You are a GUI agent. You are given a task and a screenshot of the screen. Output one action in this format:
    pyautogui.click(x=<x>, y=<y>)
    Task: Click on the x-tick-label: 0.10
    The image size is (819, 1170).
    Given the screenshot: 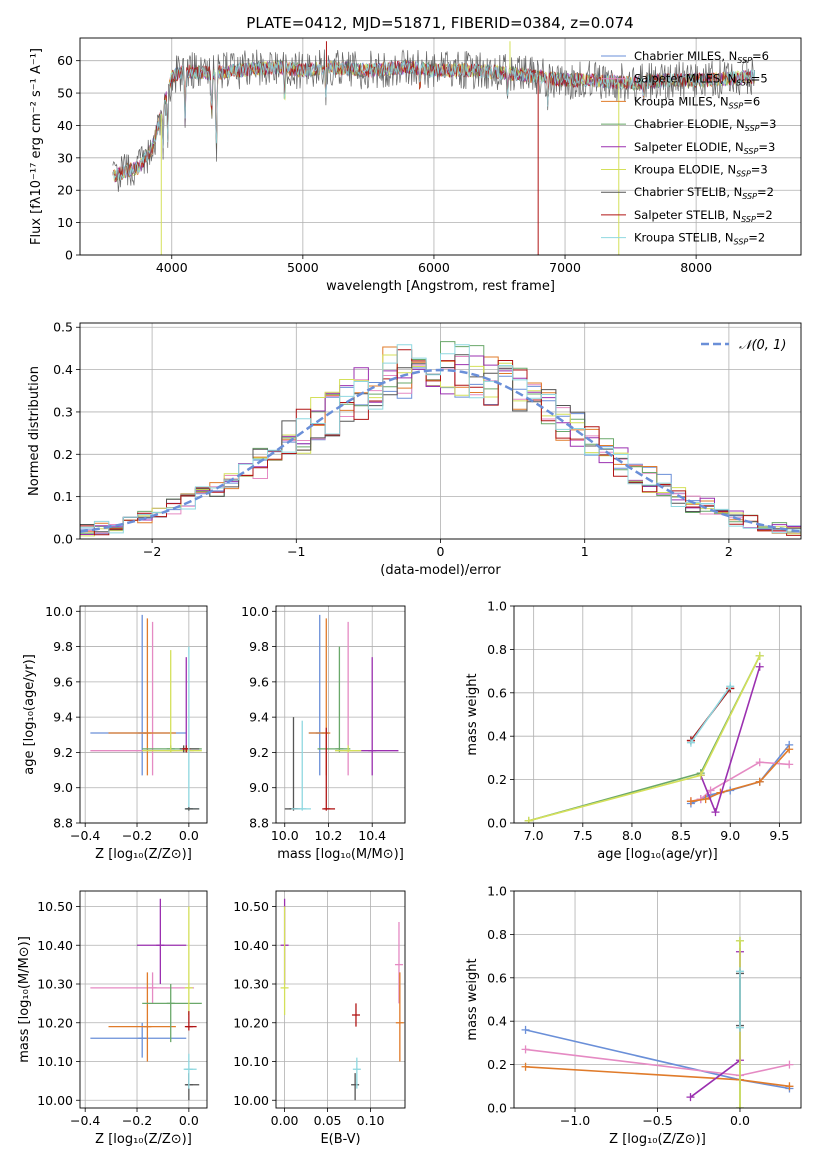 What is the action you would take?
    pyautogui.click(x=371, y=1120)
    